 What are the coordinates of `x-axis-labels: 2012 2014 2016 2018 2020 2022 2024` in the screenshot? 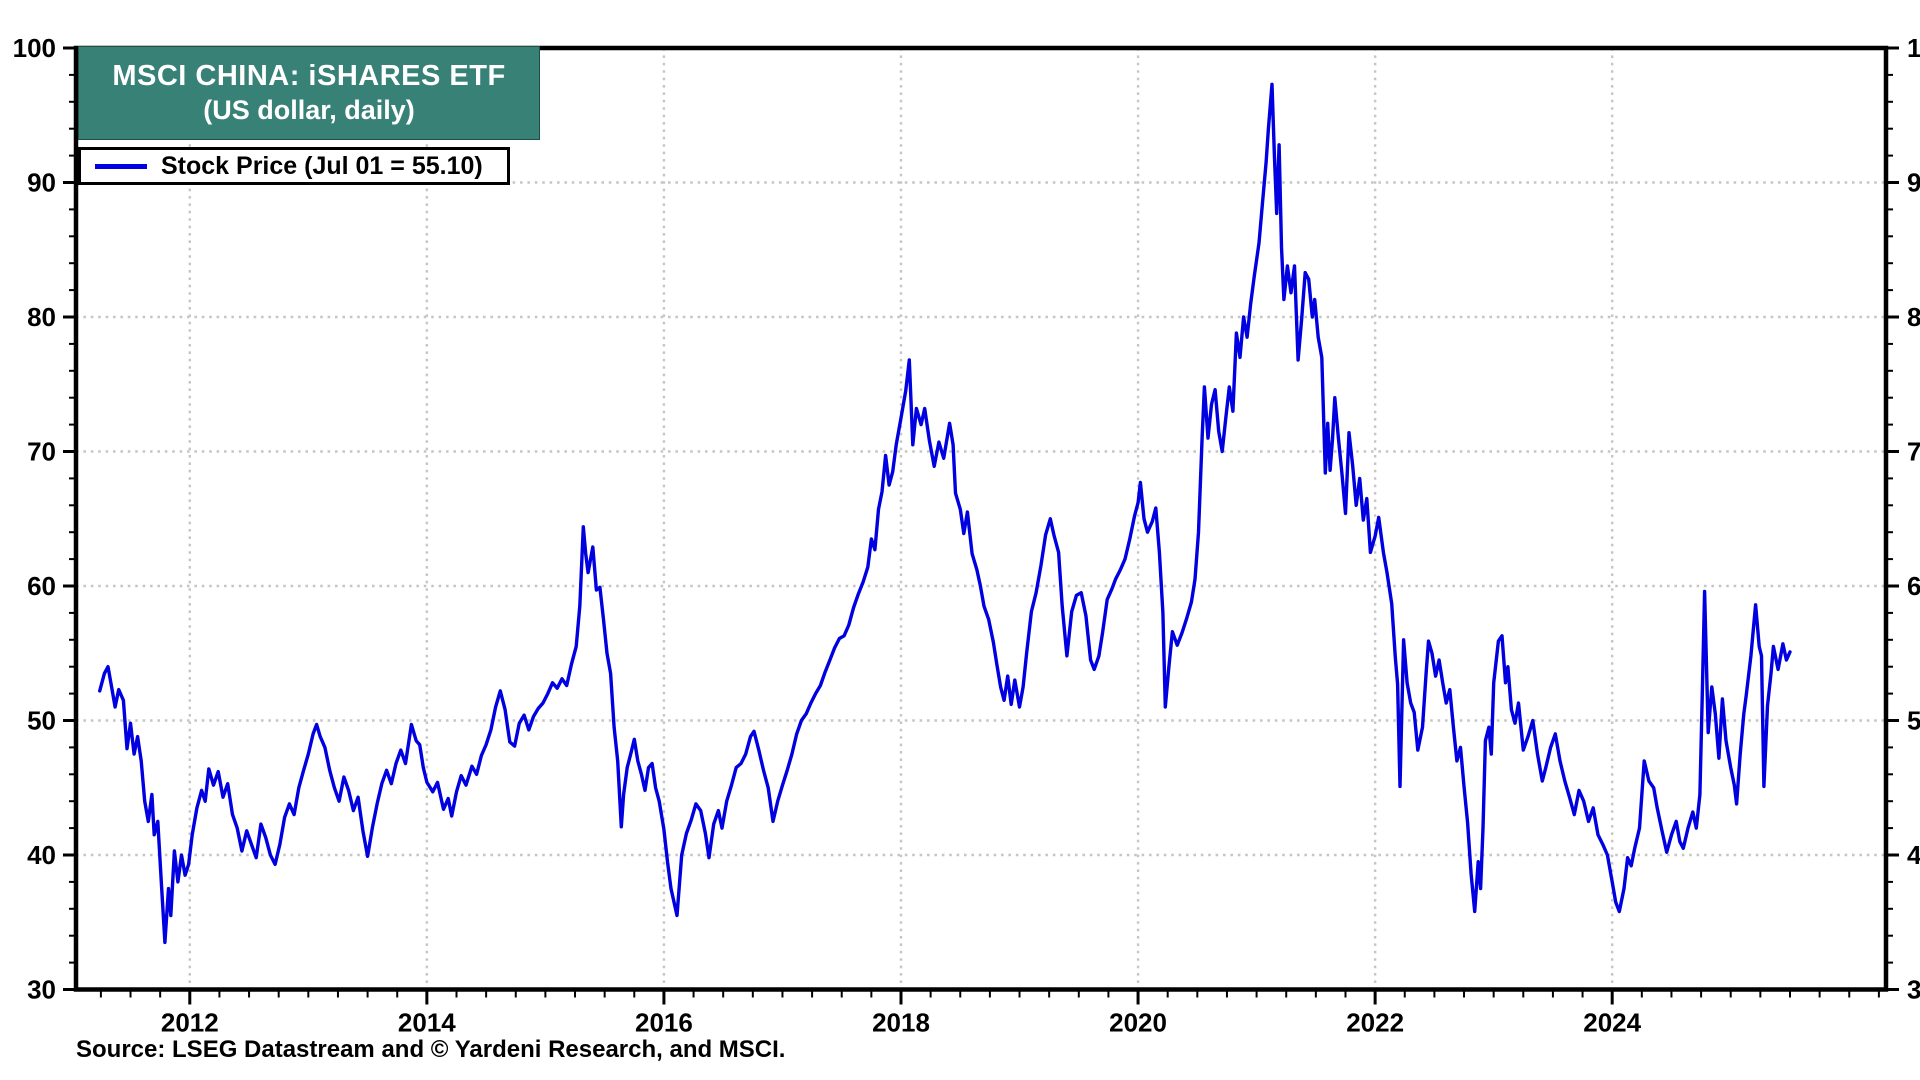 It's located at (901, 1023).